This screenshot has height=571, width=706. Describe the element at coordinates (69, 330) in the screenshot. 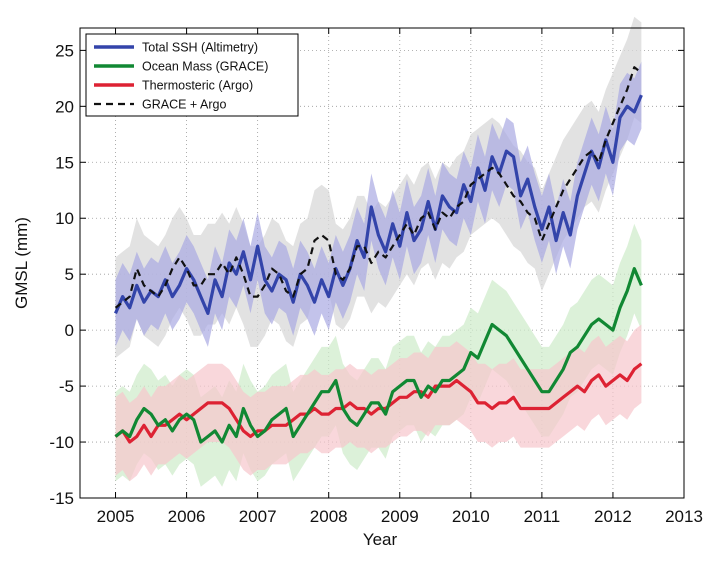

I see `y-tick-label: 0` at that location.